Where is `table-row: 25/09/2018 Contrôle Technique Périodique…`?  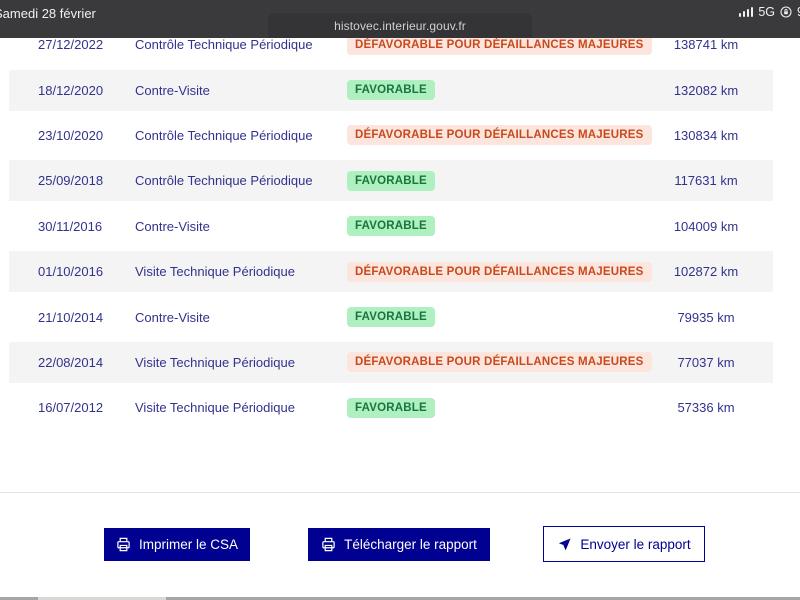 table-row: 25/09/2018 Contrôle Technique Périodique… is located at coordinates (391, 181).